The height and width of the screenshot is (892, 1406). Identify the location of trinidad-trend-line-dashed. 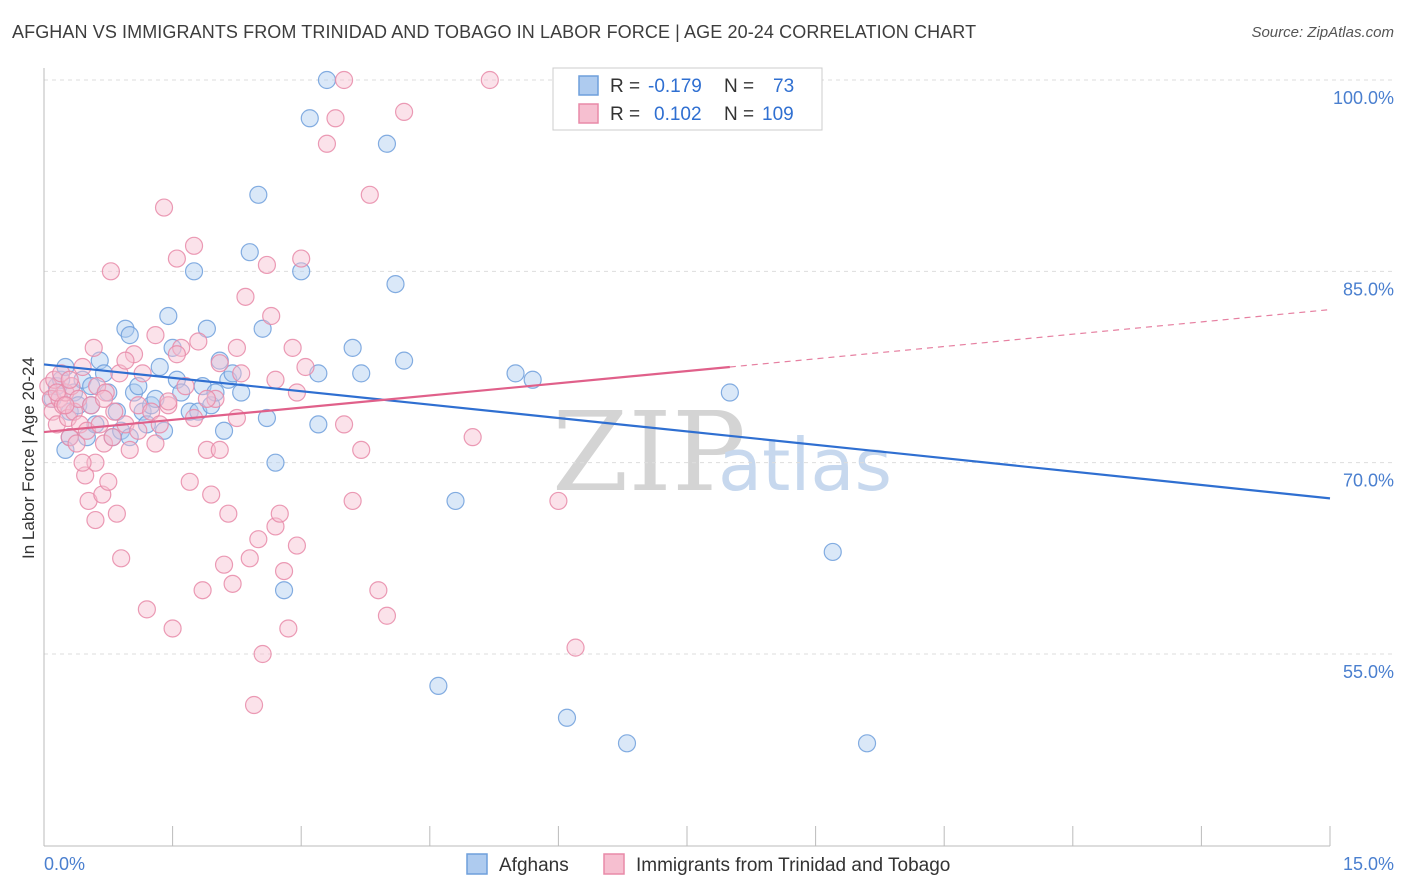
(1030, 338).